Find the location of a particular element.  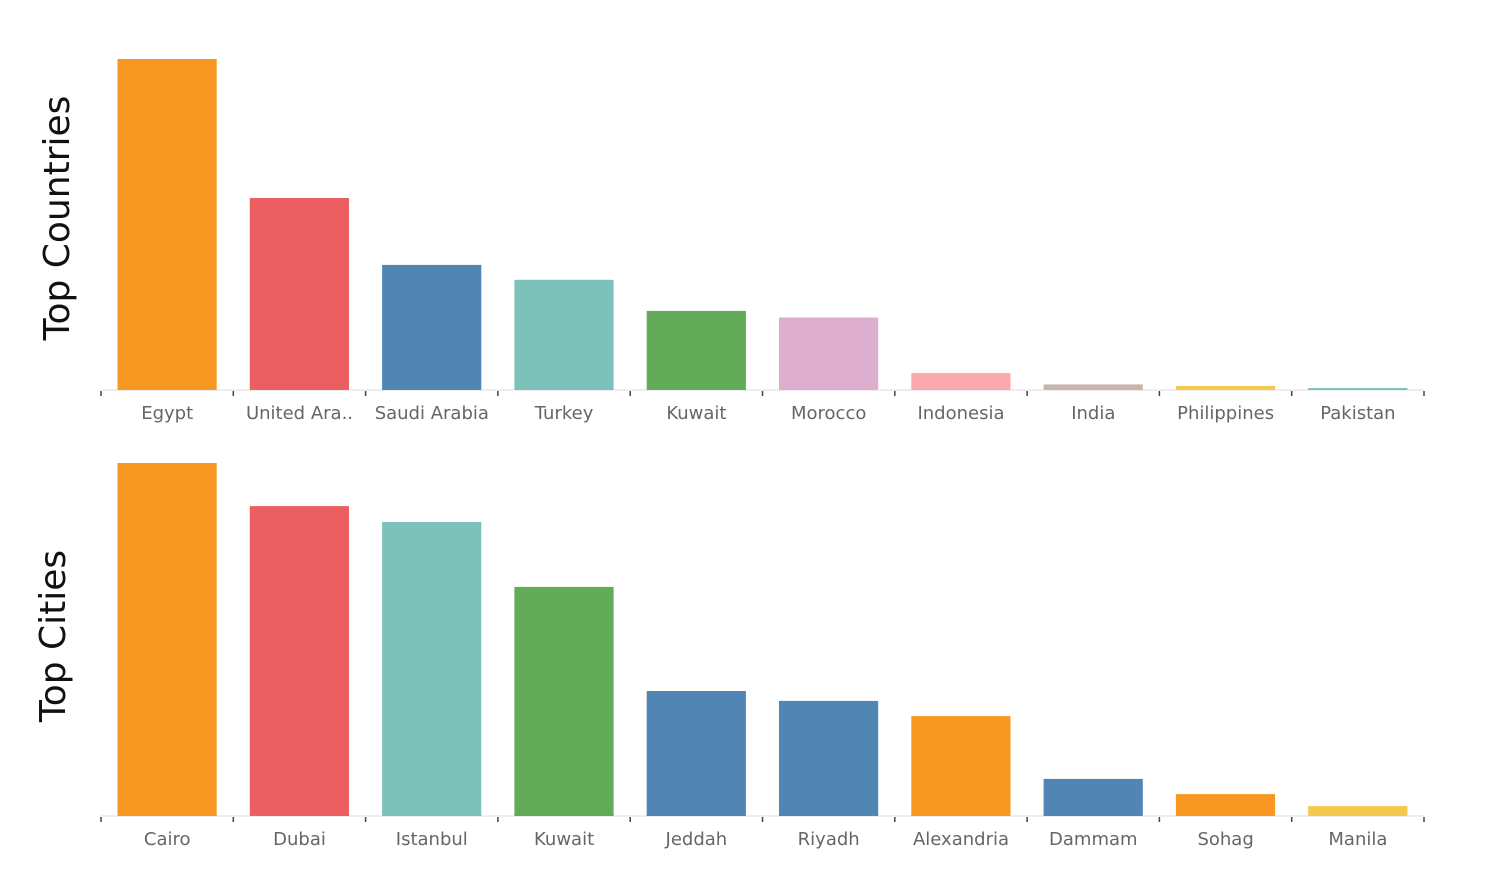

top-cities-bar-manila is located at coordinates (1358, 811).